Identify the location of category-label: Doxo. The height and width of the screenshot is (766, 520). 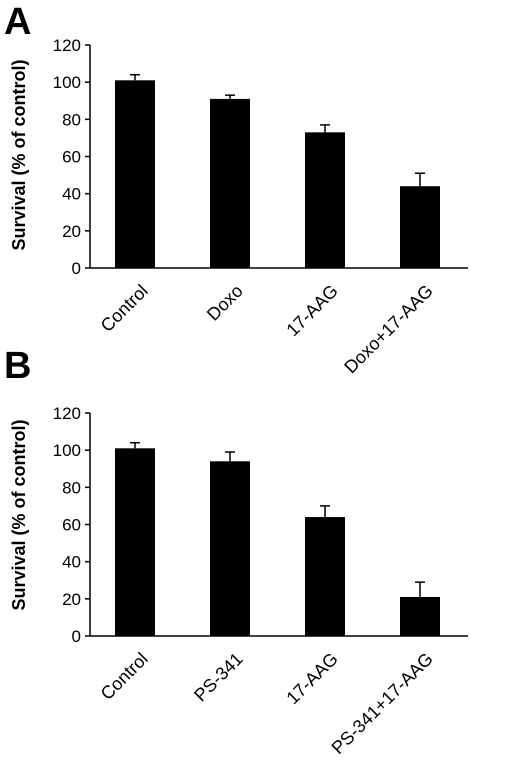
(225, 303).